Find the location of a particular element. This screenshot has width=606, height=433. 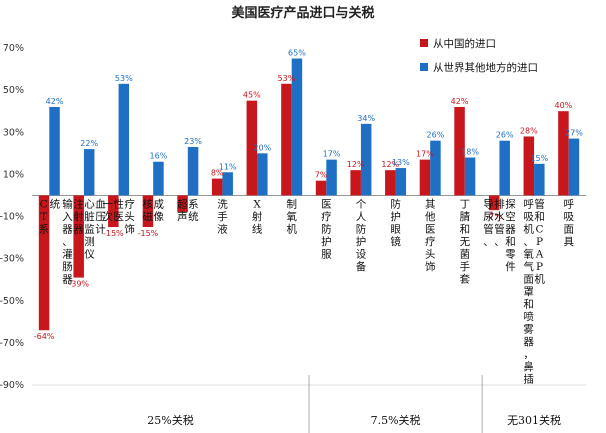

data-label-china: 7% is located at coordinates (321, 175).